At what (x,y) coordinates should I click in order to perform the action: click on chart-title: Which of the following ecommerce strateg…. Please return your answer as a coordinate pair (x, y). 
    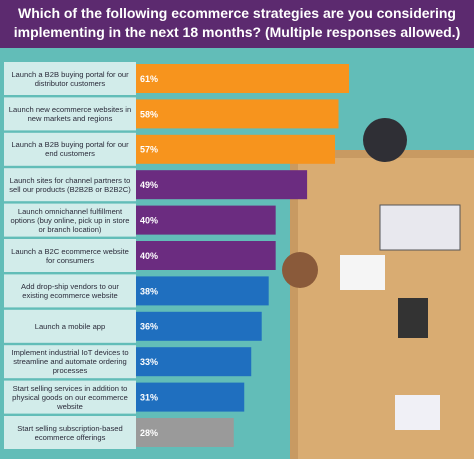
    Looking at the image, I should click on (237, 22).